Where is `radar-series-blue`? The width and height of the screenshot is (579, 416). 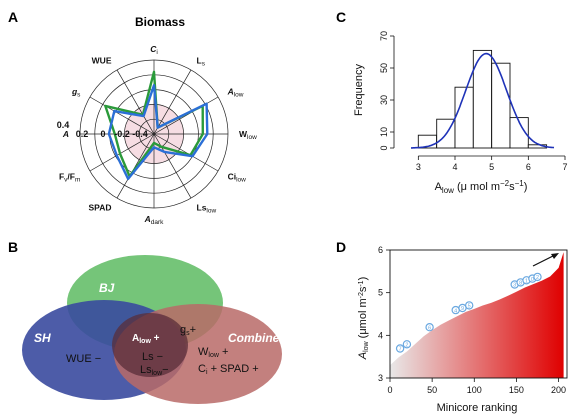 radar-series-blue is located at coordinates (158, 132).